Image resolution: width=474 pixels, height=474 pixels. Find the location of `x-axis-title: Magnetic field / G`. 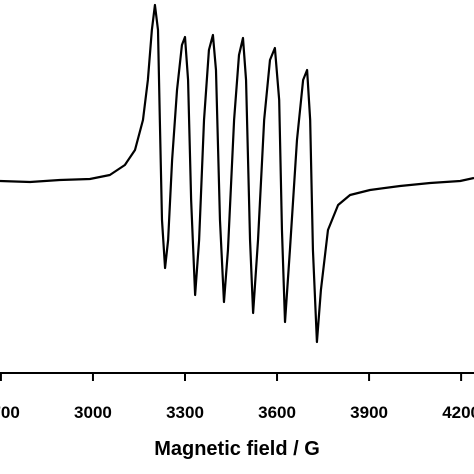

x-axis-title: Magnetic field / G is located at coordinates (237, 449).